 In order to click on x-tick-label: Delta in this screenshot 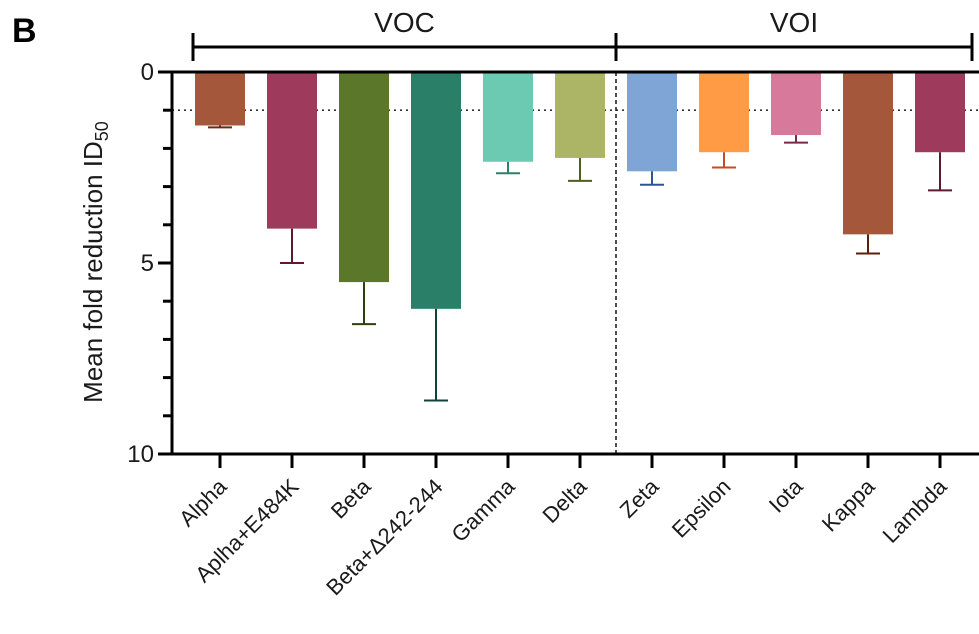, I will do `click(565, 500)`.